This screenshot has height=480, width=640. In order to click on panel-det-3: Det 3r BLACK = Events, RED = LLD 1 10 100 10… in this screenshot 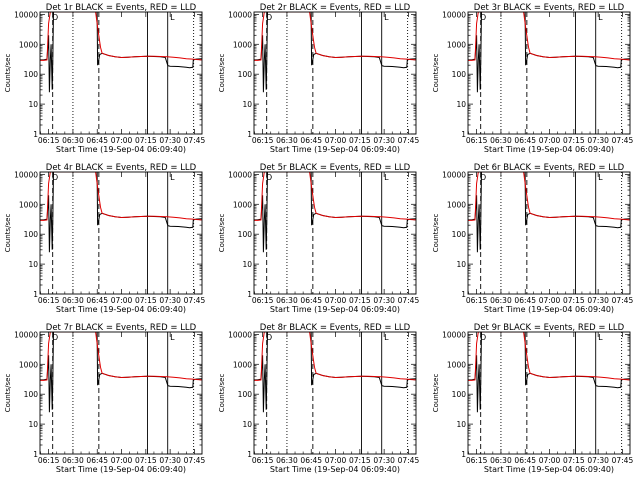, I will do `click(532, 78)`.